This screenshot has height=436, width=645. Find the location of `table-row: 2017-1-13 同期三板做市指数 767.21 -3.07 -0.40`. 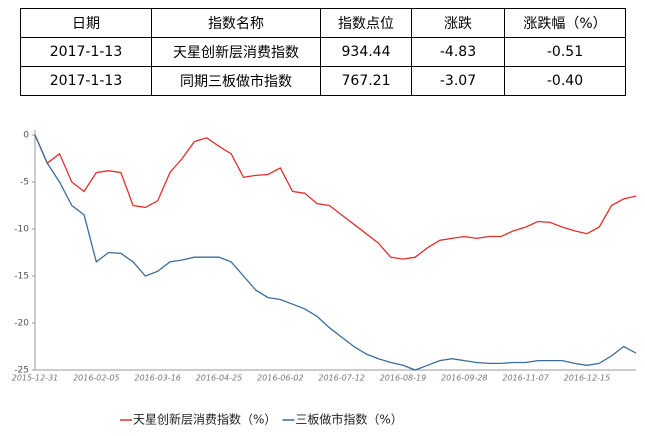

table-row: 2017-1-13 同期三板做市指数 767.21 -3.07 -0.40 is located at coordinates (323, 81).